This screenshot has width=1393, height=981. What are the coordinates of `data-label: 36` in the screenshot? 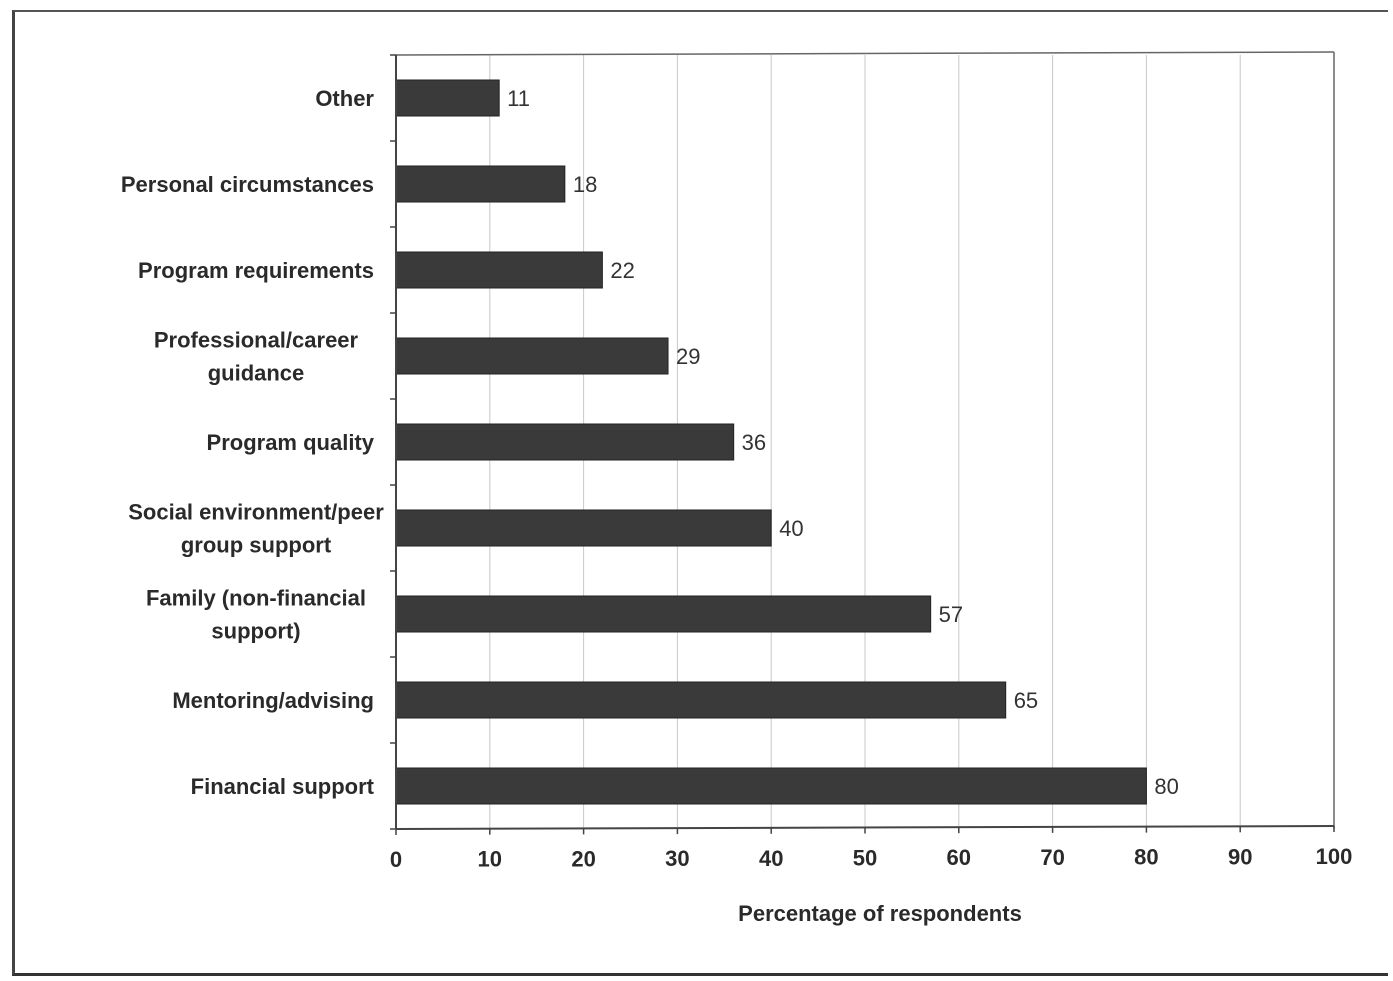 It's located at (754, 442).